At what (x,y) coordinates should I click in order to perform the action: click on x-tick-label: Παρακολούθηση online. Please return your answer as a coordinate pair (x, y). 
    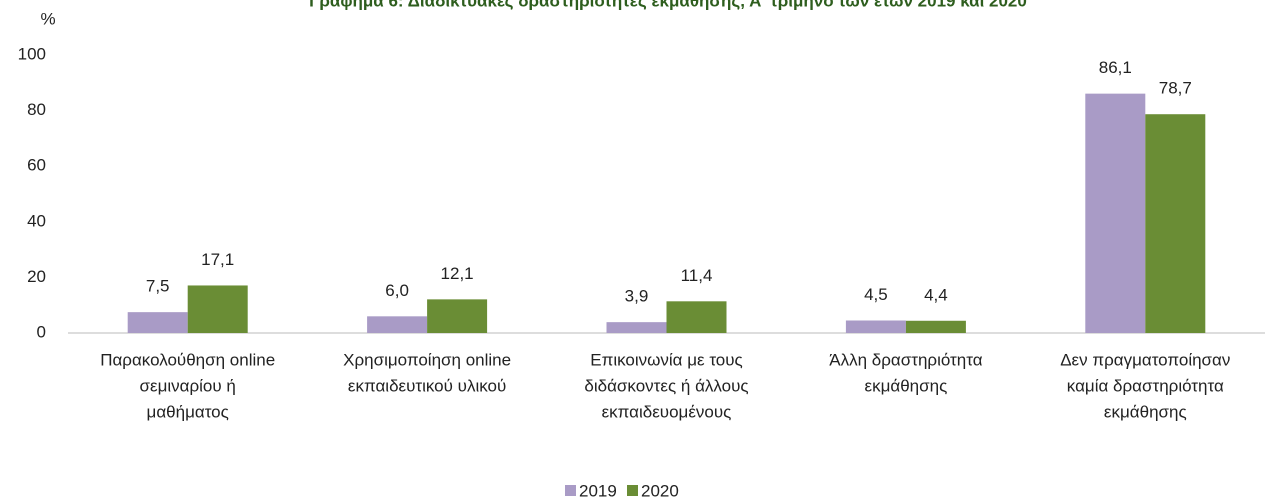
    Looking at the image, I should click on (187, 359).